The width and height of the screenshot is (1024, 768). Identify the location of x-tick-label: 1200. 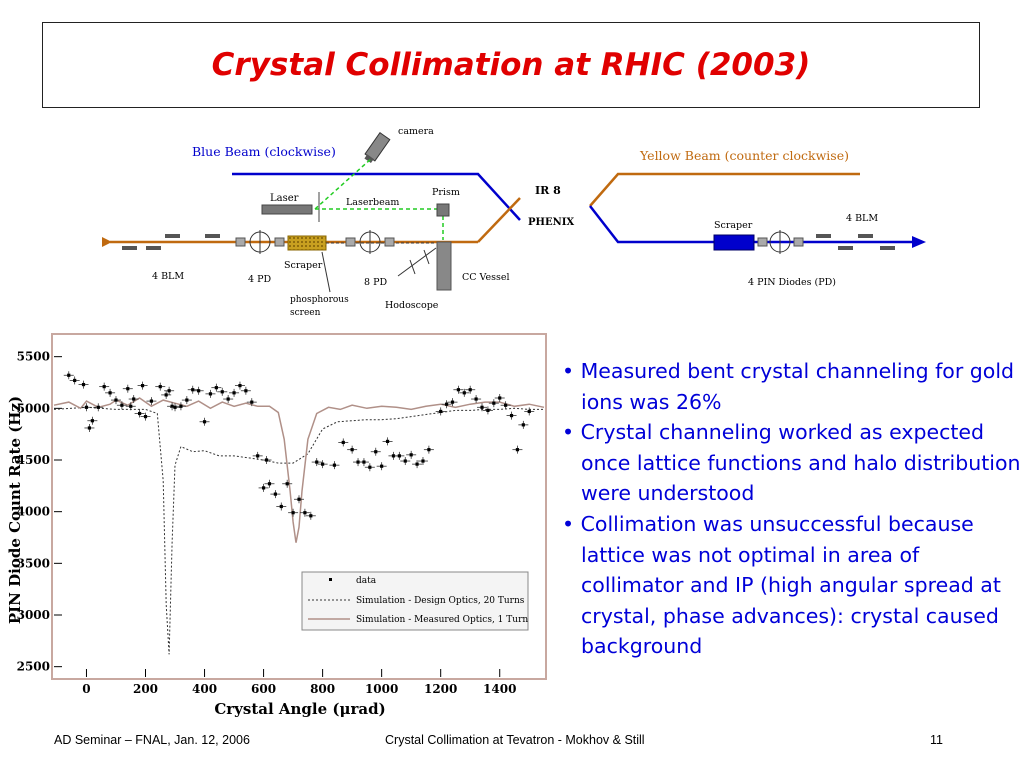
(440, 689).